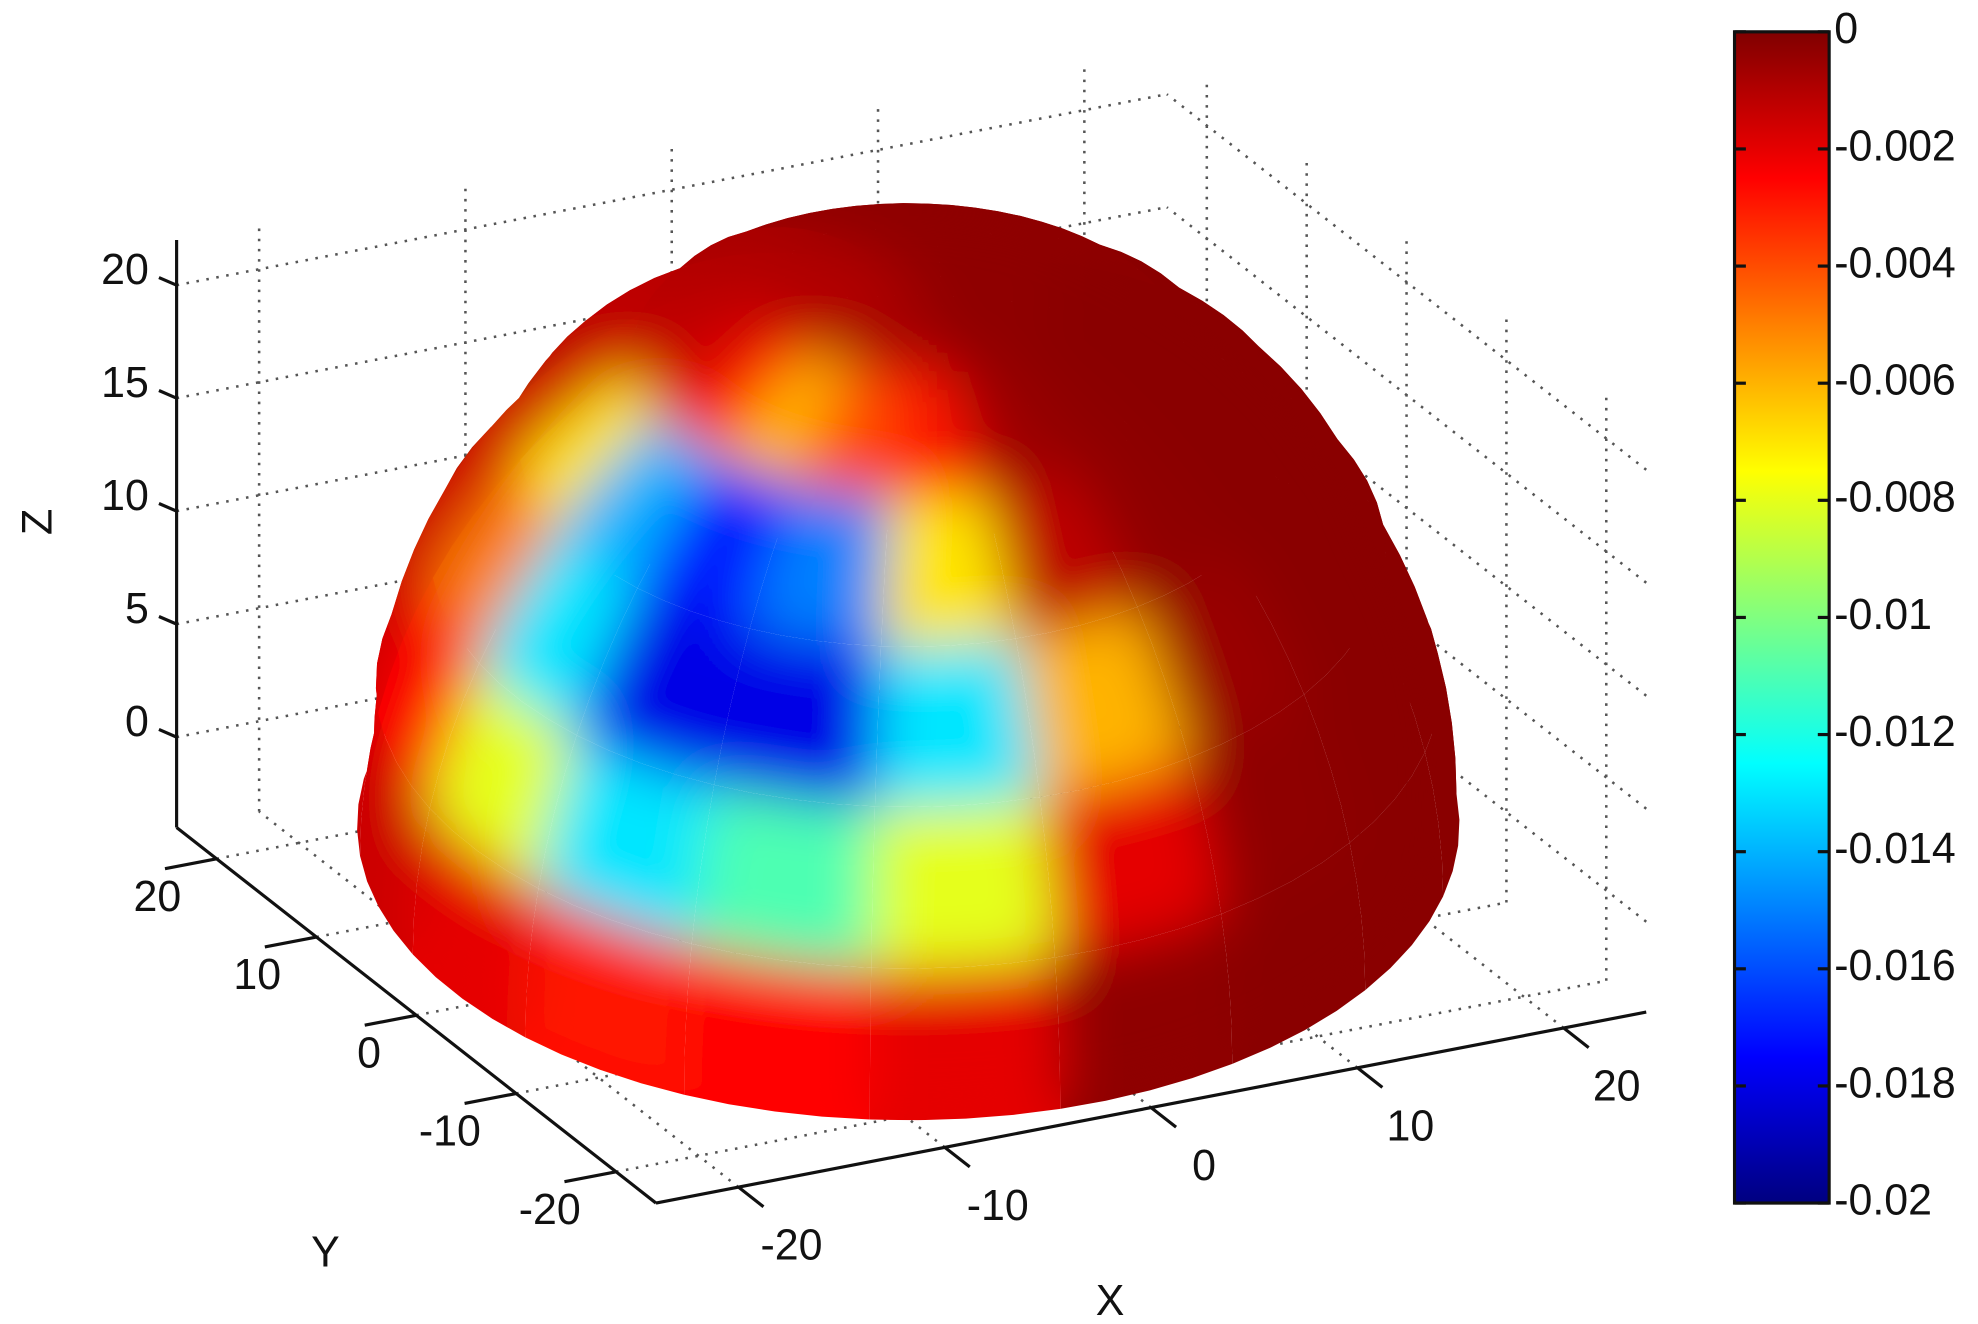  What do you see at coordinates (1883, 615) in the screenshot?
I see `colorbar-tick-label: -0.01` at bounding box center [1883, 615].